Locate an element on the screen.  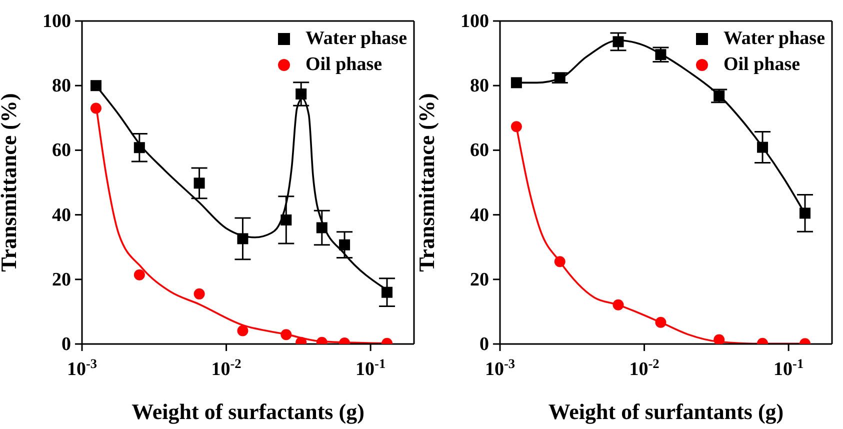
x-axis-title: Weight of surfantants (g) is located at coordinates (666, 411).